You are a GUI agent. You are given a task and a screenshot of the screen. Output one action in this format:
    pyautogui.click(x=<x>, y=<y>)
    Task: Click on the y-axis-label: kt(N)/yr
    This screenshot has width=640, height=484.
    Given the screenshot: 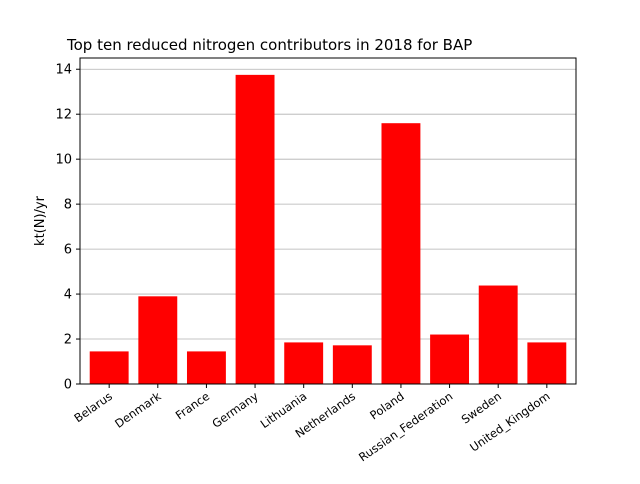 What is the action you would take?
    pyautogui.click(x=40, y=220)
    